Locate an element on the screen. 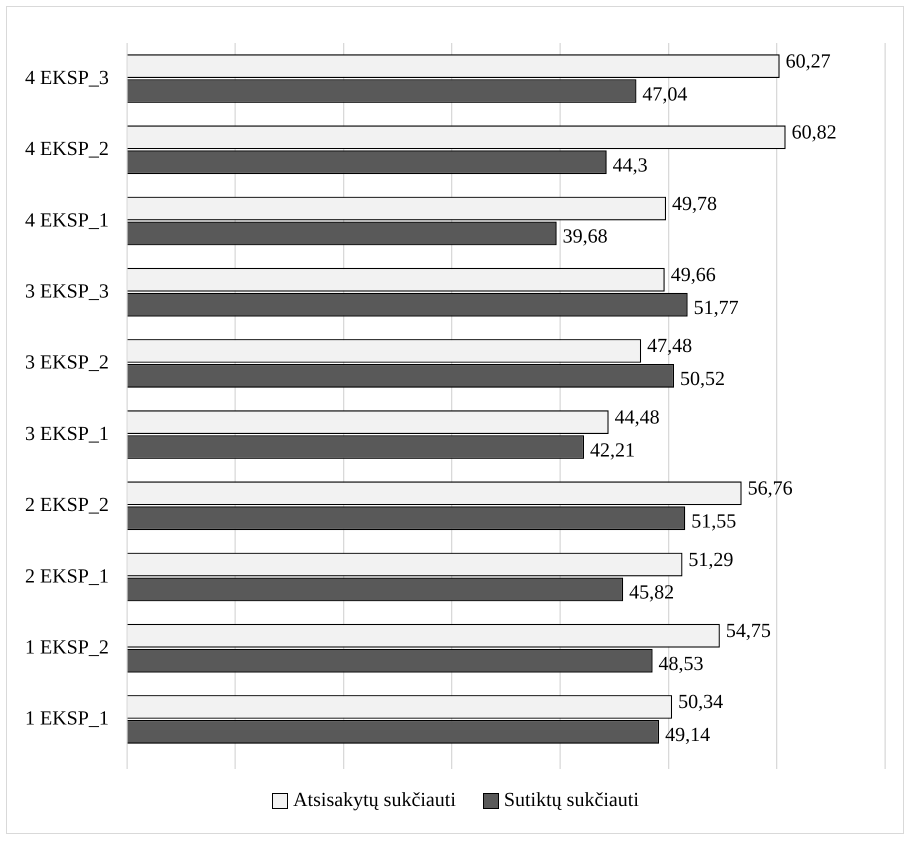  data-label: 44,48 is located at coordinates (637, 417).